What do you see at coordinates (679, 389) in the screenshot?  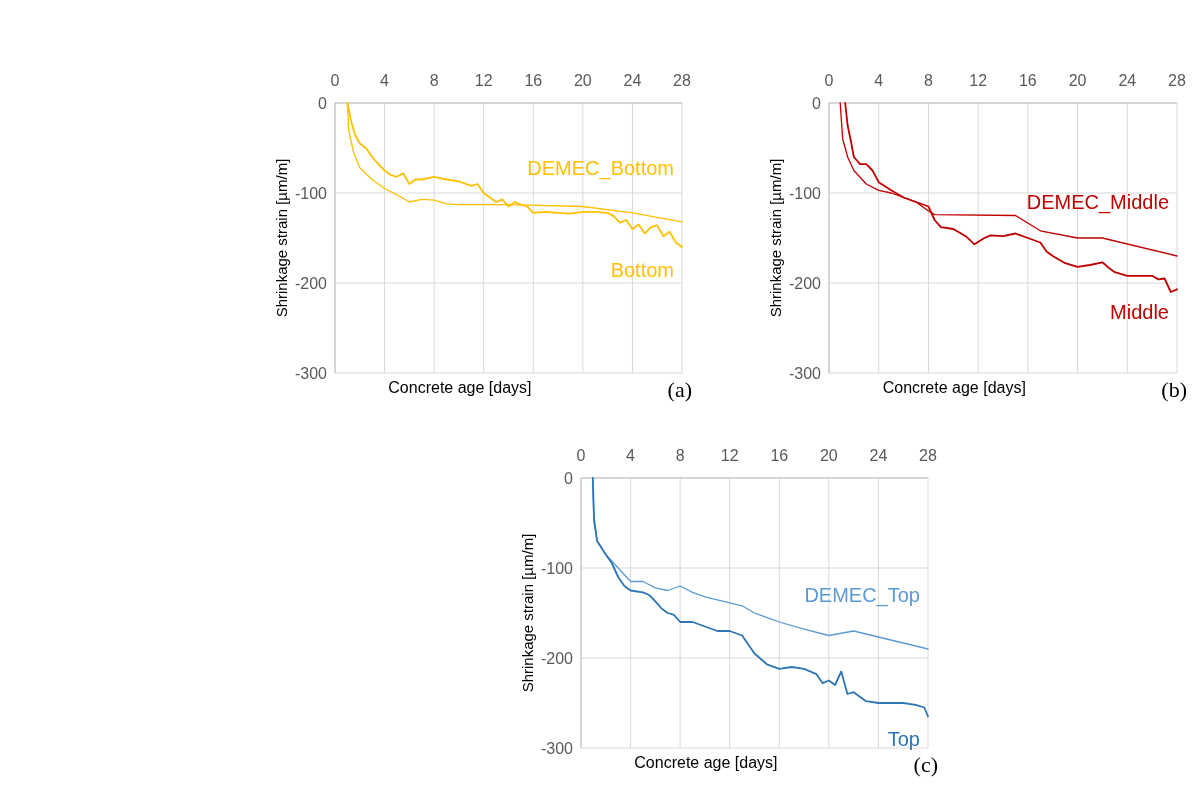 I see `text: (a)` at bounding box center [679, 389].